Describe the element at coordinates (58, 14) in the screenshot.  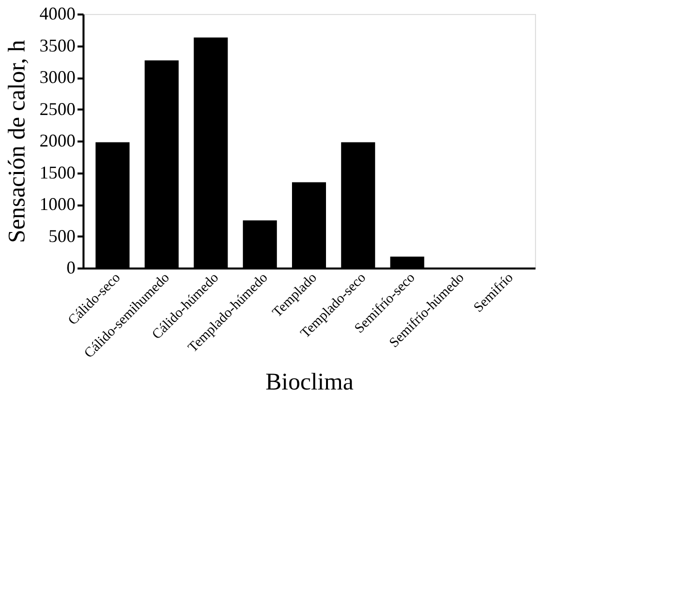
I see `y-tick-label: 4000` at that location.